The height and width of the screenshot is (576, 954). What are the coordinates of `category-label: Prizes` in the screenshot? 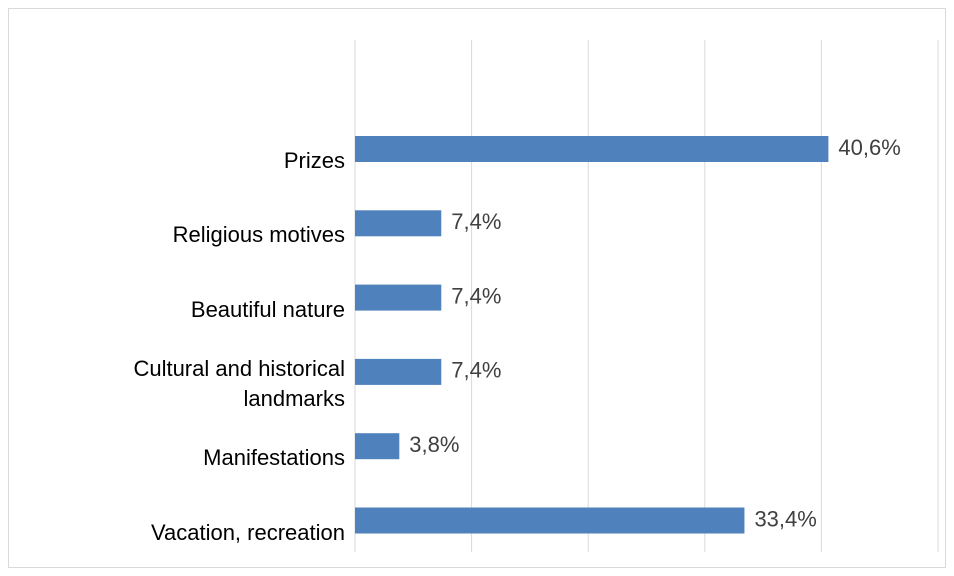 It's located at (314, 160).